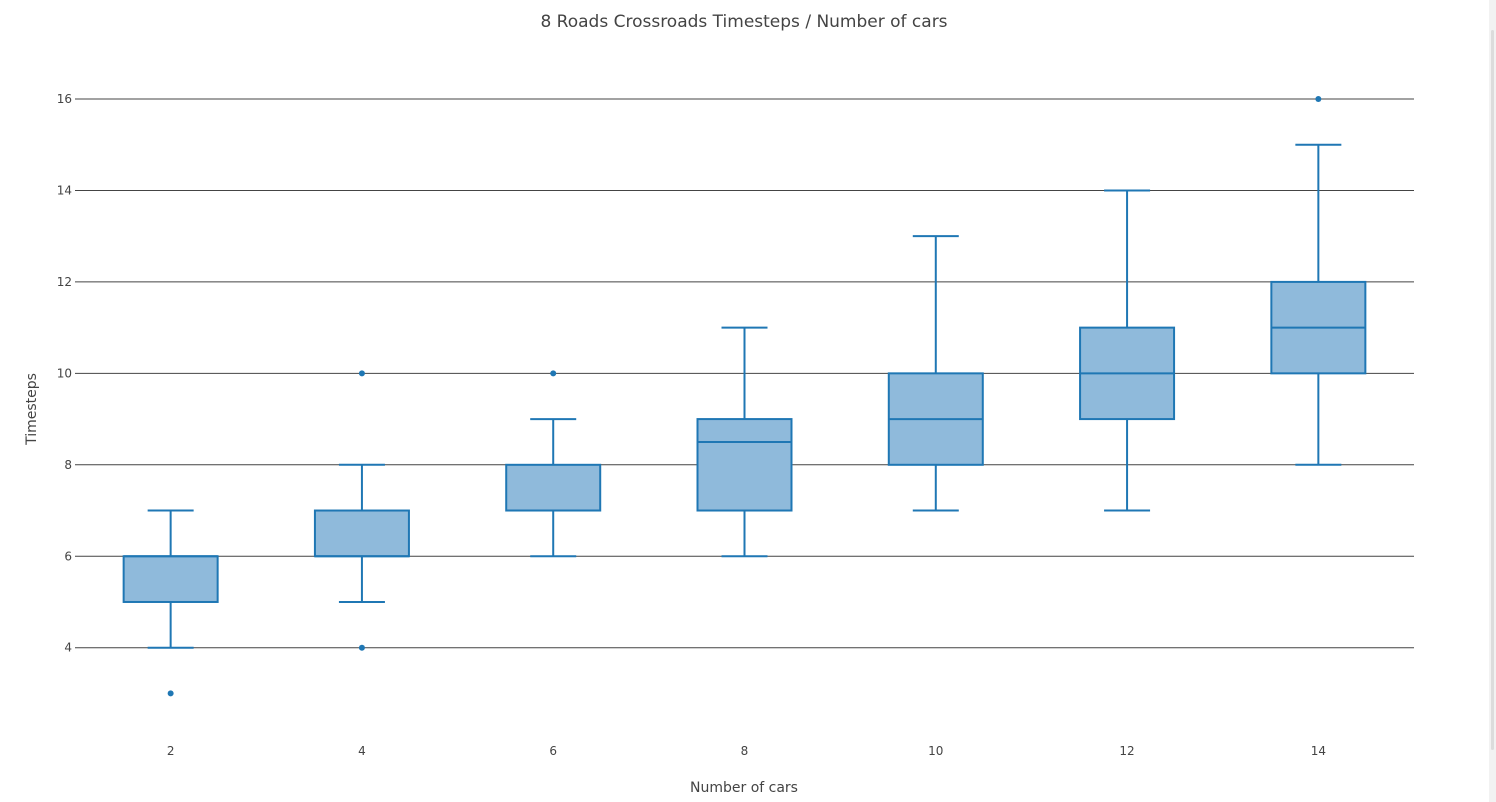  What do you see at coordinates (68, 556) in the screenshot?
I see `y-tick-label: 6` at bounding box center [68, 556].